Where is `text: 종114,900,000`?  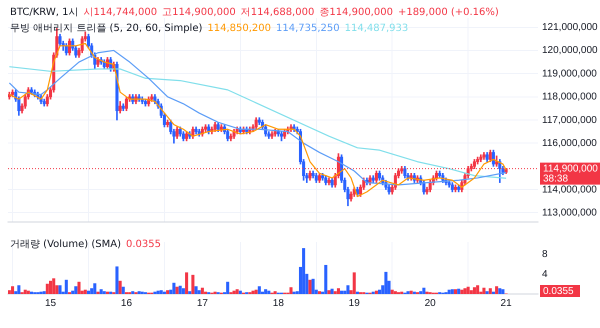 text: 종114,900,000 is located at coordinates (356, 12).